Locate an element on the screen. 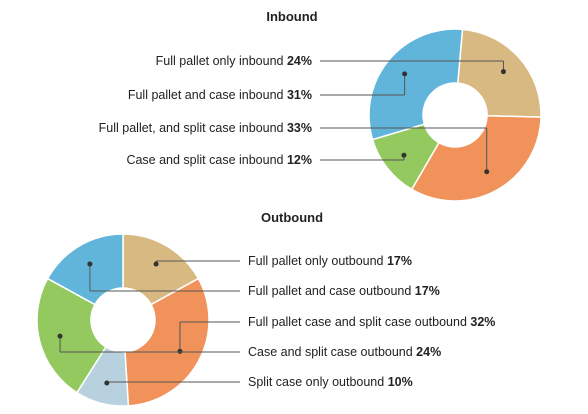  category-label: Full pallet case and split case outbound is located at coordinates (359, 322).